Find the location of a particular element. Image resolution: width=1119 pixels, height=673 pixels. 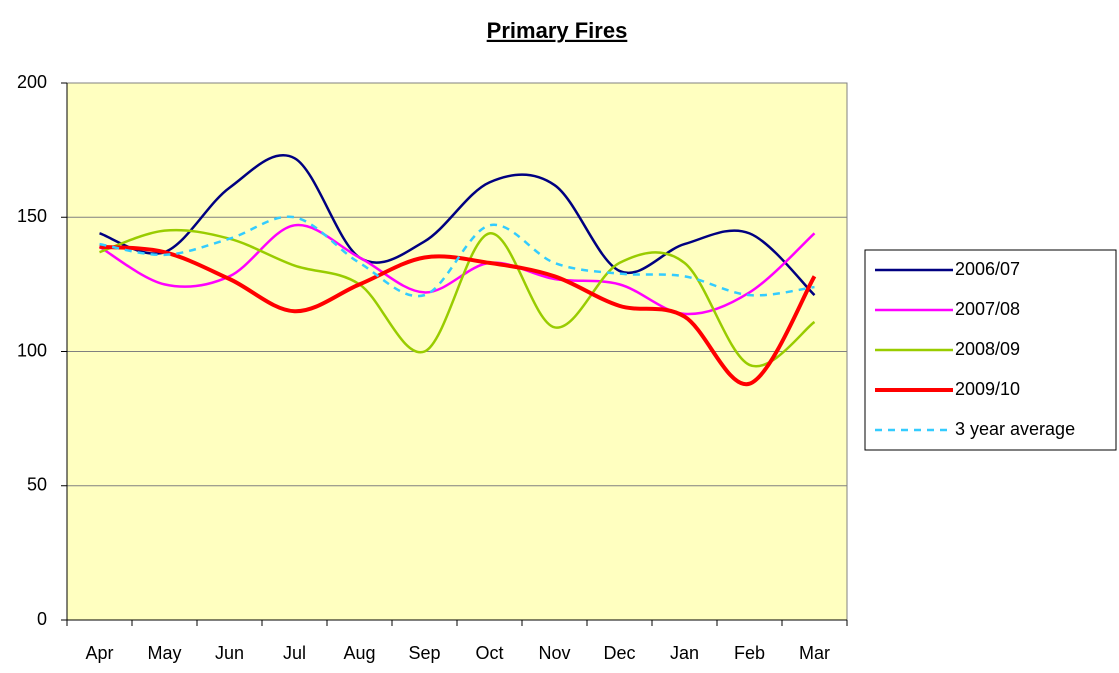

x-tick-label: Mar is located at coordinates (814, 653).